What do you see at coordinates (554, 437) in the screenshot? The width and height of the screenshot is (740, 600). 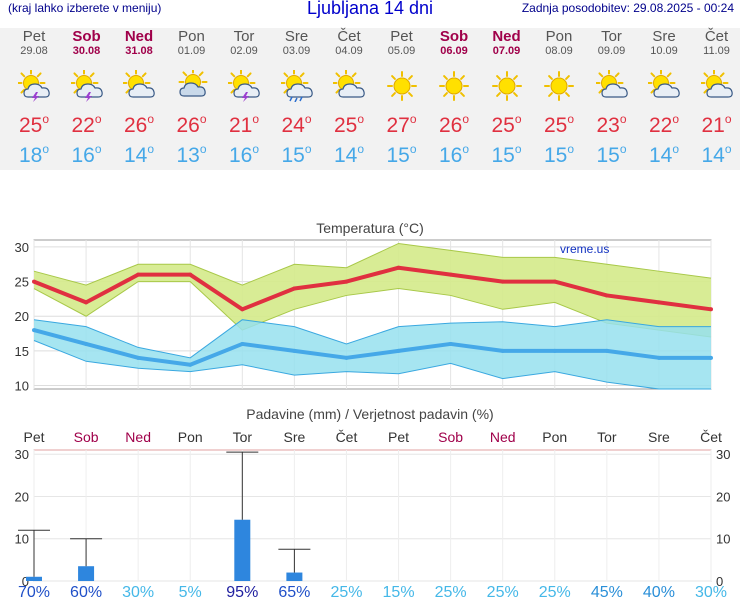 I see `x-tick-label: Pon` at bounding box center [554, 437].